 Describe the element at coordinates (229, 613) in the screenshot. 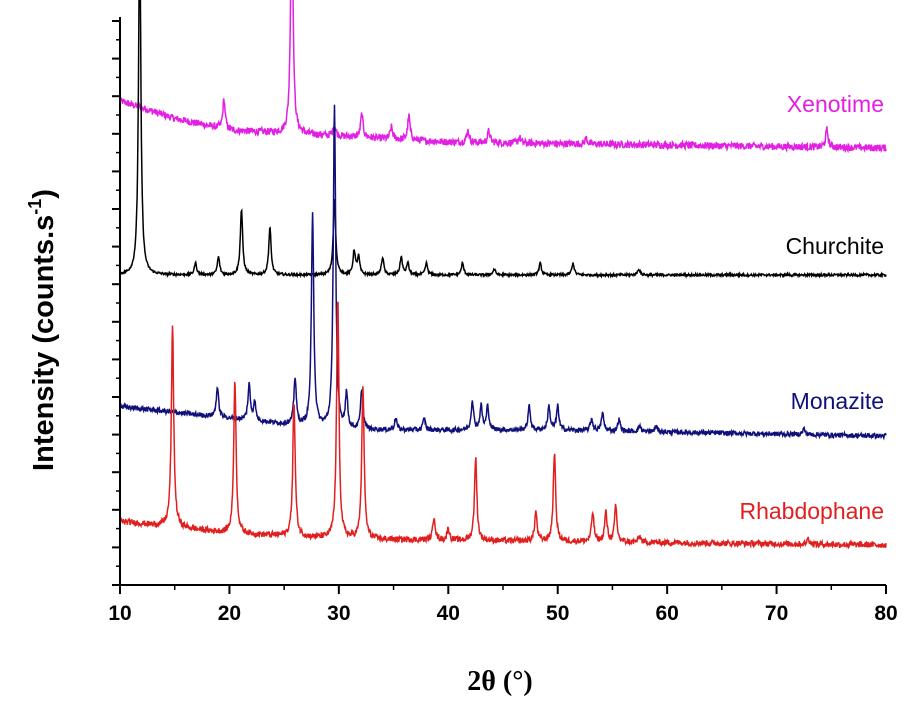

I see `x-tick-label: 20` at that location.